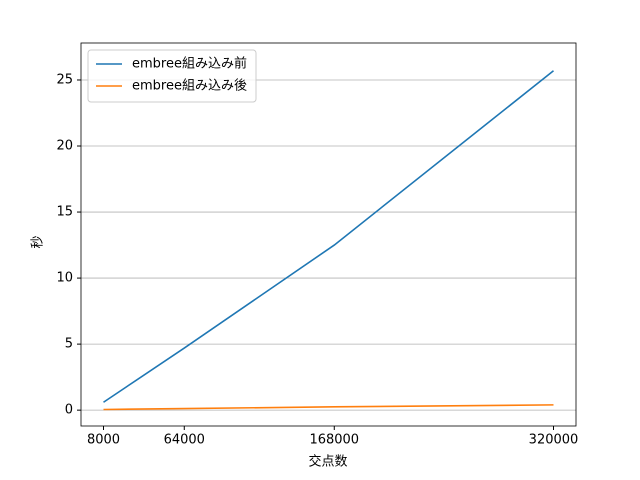 Image resolution: width=640 pixels, height=480 pixels. What do you see at coordinates (328, 407) in the screenshot?
I see `series-line` at bounding box center [328, 407].